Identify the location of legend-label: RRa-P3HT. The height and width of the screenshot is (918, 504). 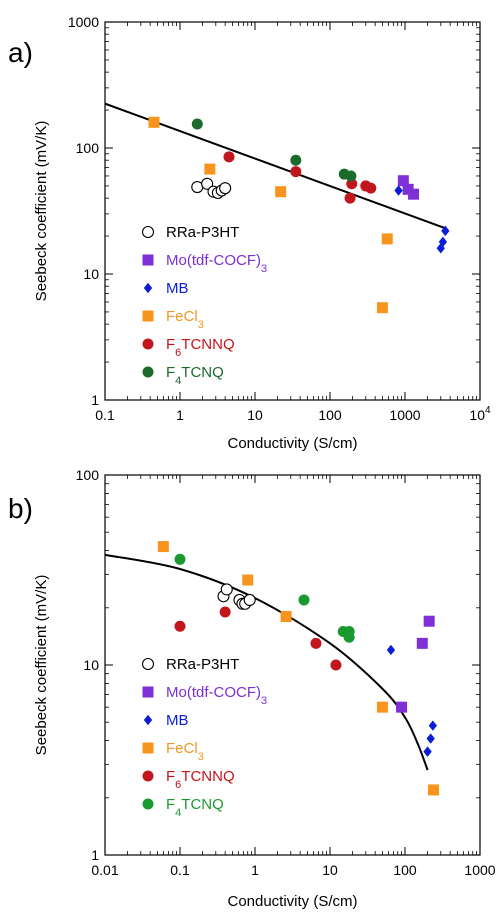
(202, 664).